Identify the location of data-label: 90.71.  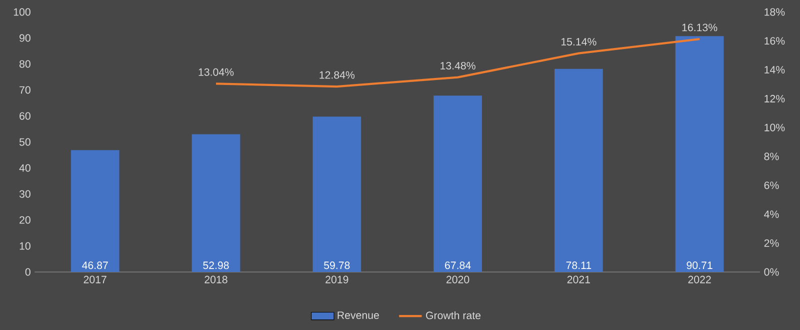
(699, 266).